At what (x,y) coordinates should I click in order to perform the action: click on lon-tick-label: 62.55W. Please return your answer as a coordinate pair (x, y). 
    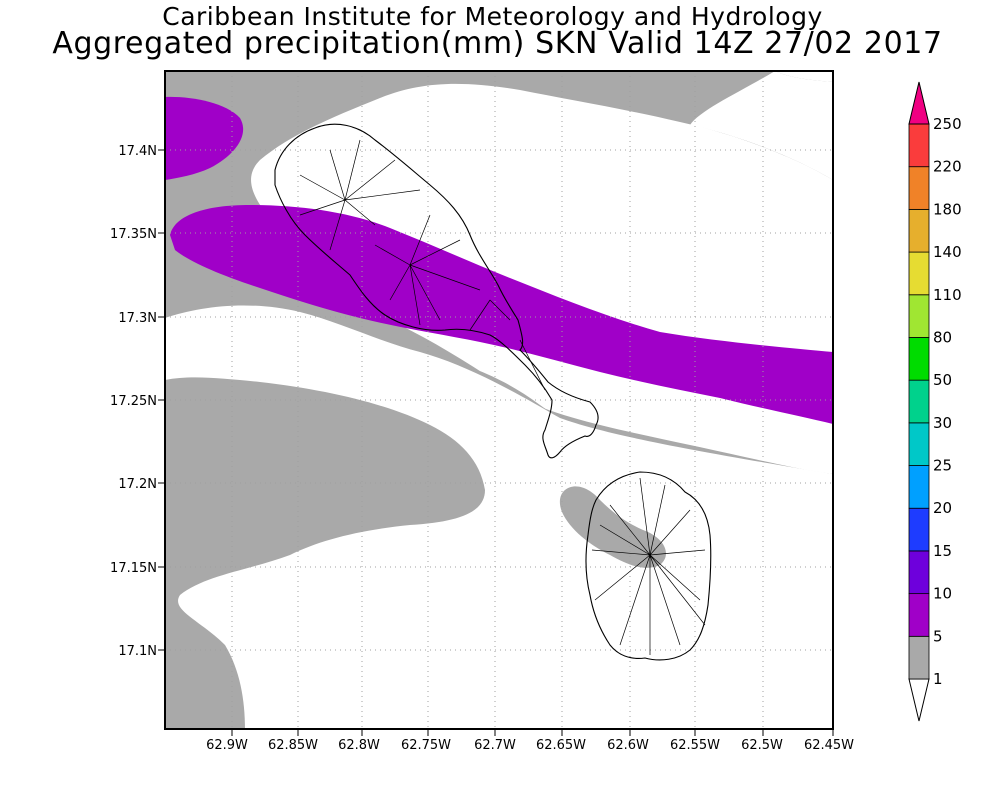
    Looking at the image, I should click on (695, 745).